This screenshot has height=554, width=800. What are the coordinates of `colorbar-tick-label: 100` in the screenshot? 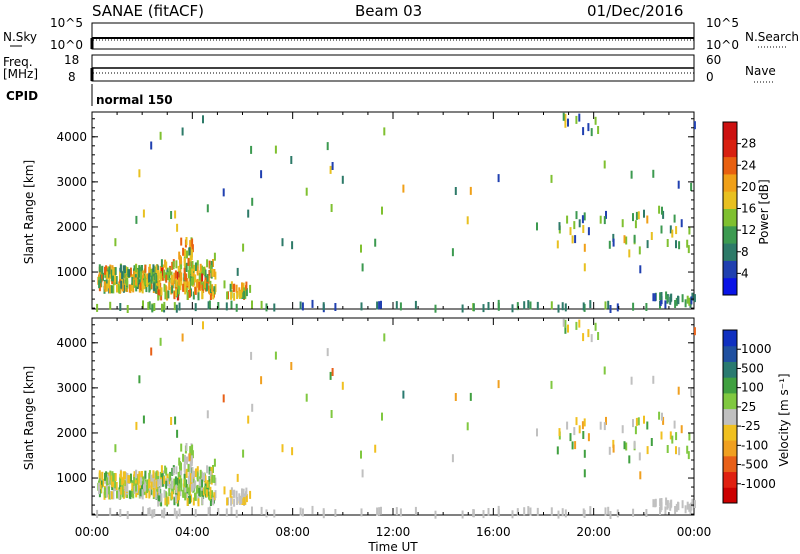 It's located at (752, 388).